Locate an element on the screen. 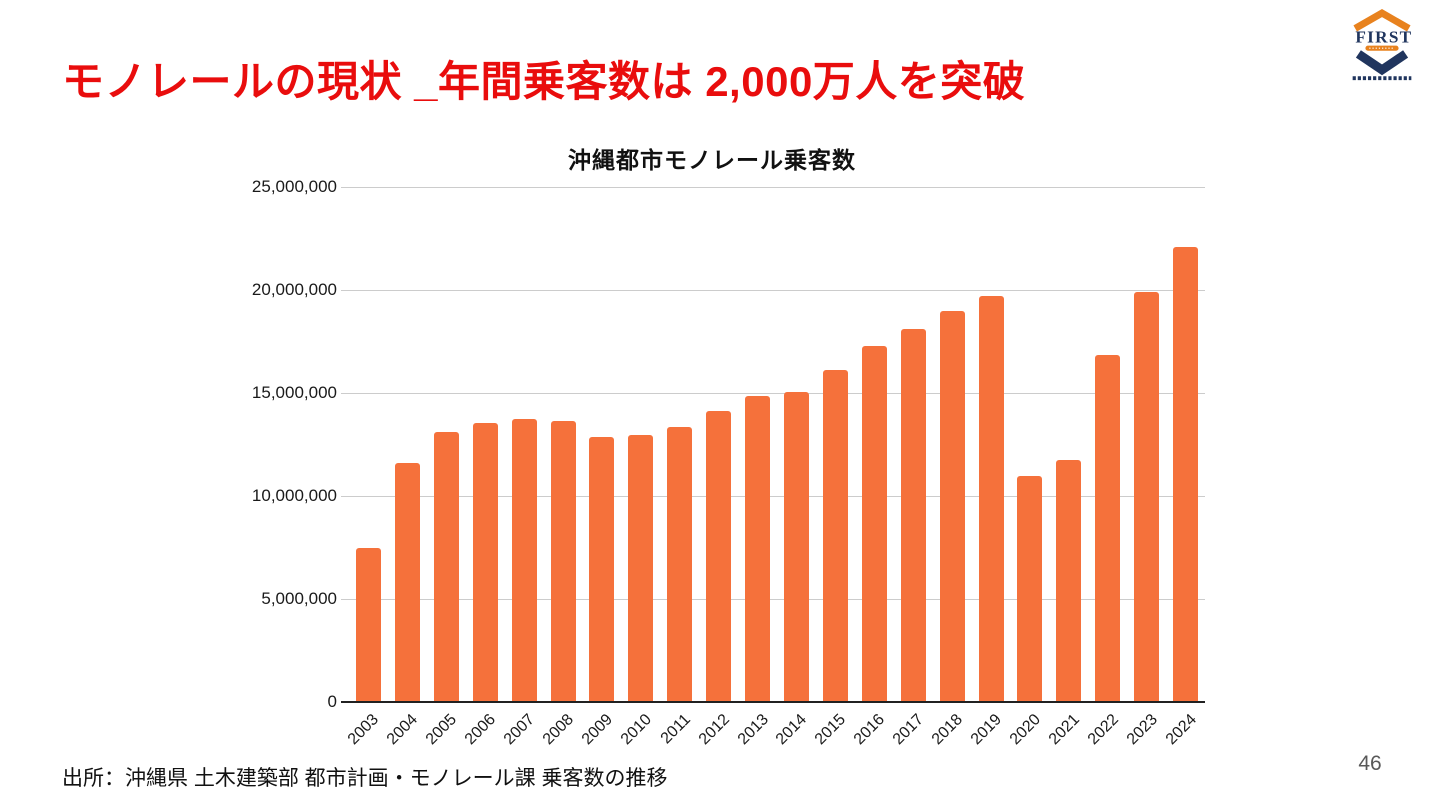  bar-2021 is located at coordinates (1069, 580).